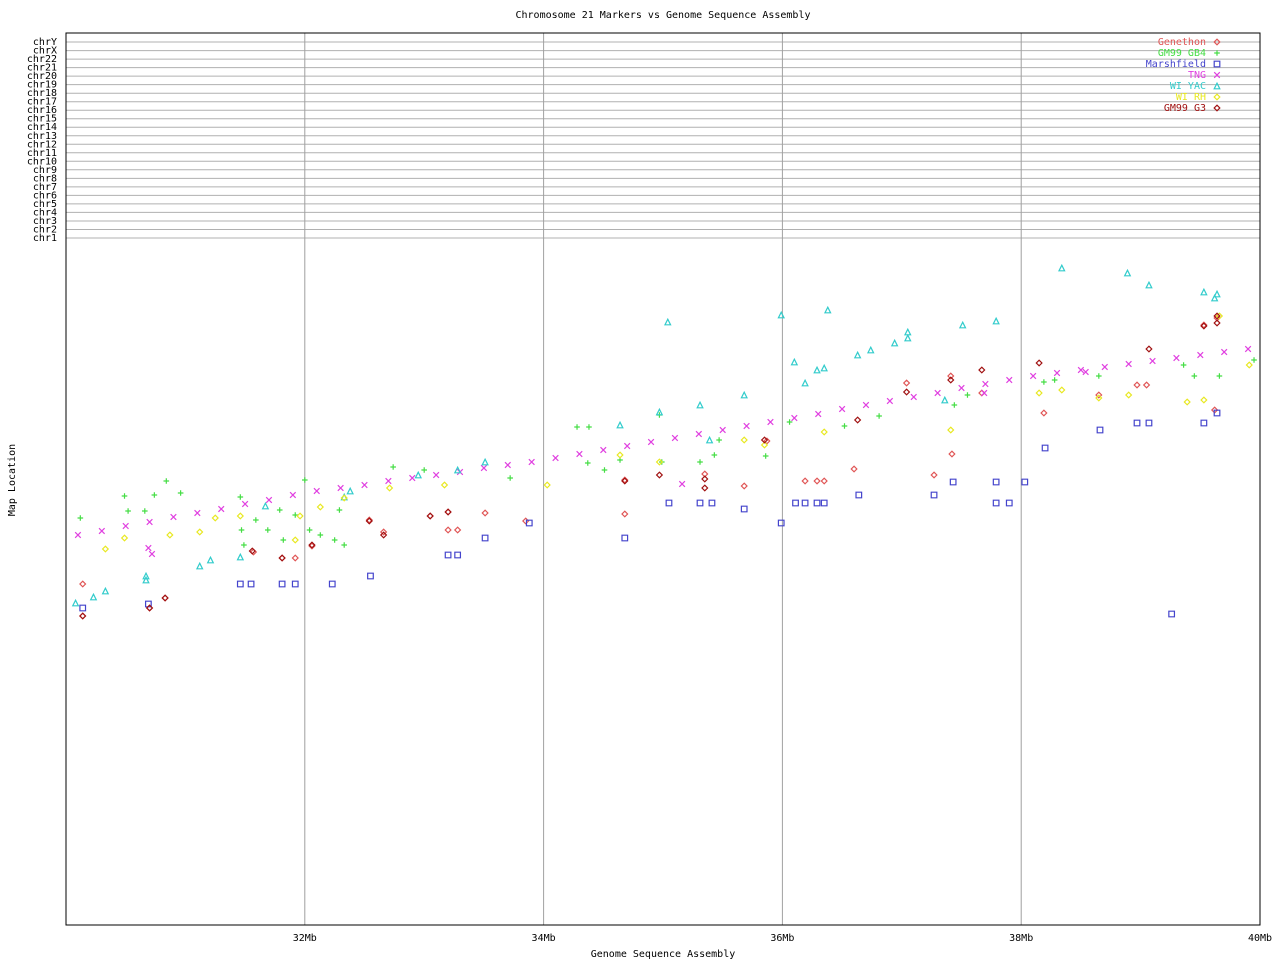 The image size is (1280, 960). I want to click on y-tick-label: chr7, so click(45, 187).